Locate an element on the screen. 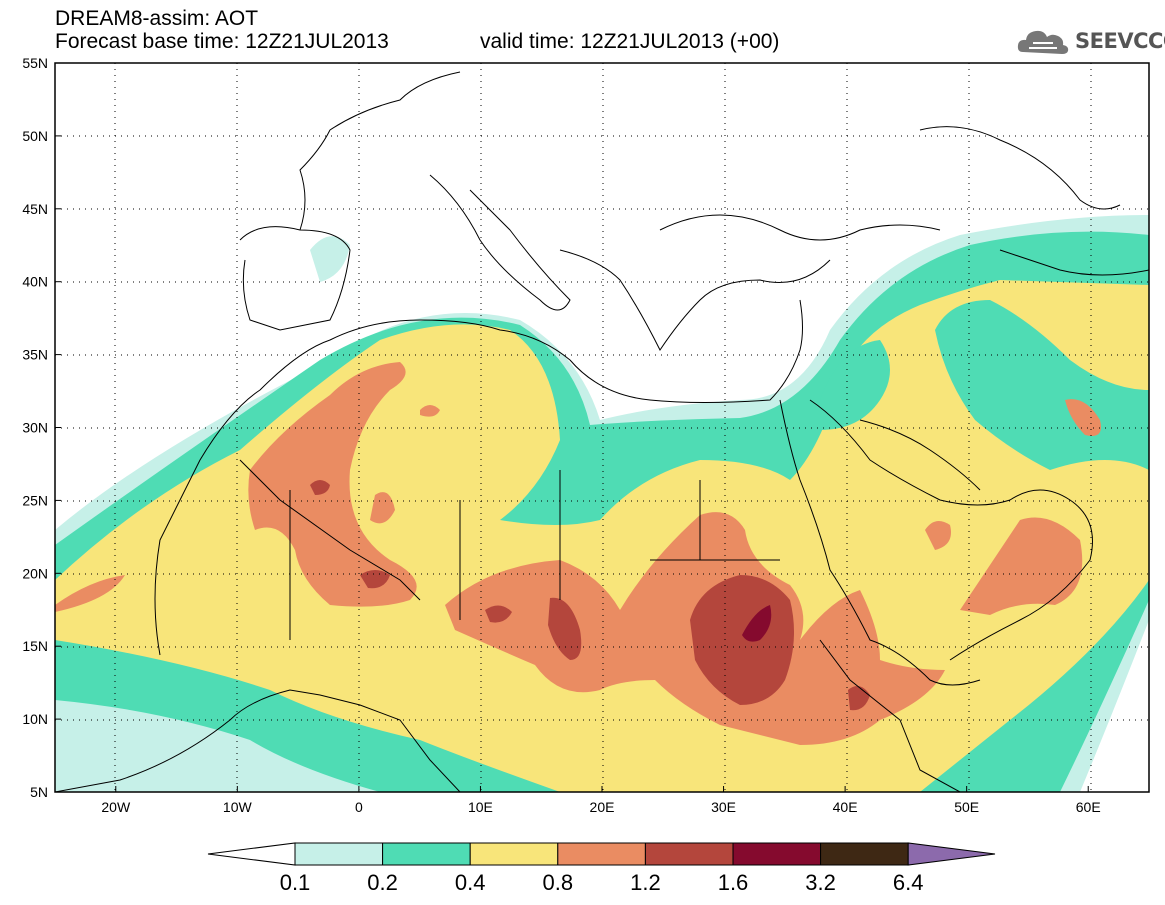 The width and height of the screenshot is (1165, 905). colorbar is located at coordinates (601, 854).